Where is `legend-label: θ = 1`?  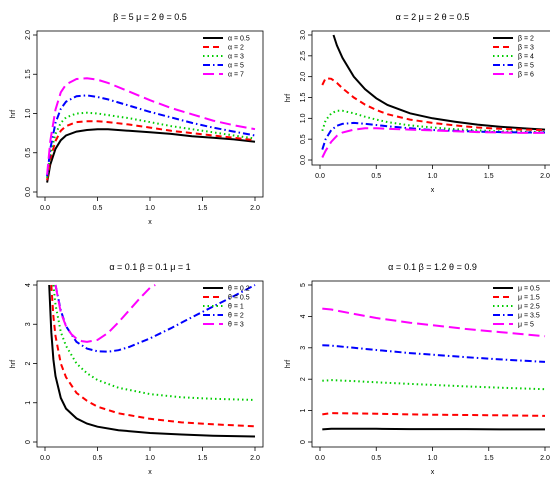 legend-label: θ = 1 is located at coordinates (236, 307).